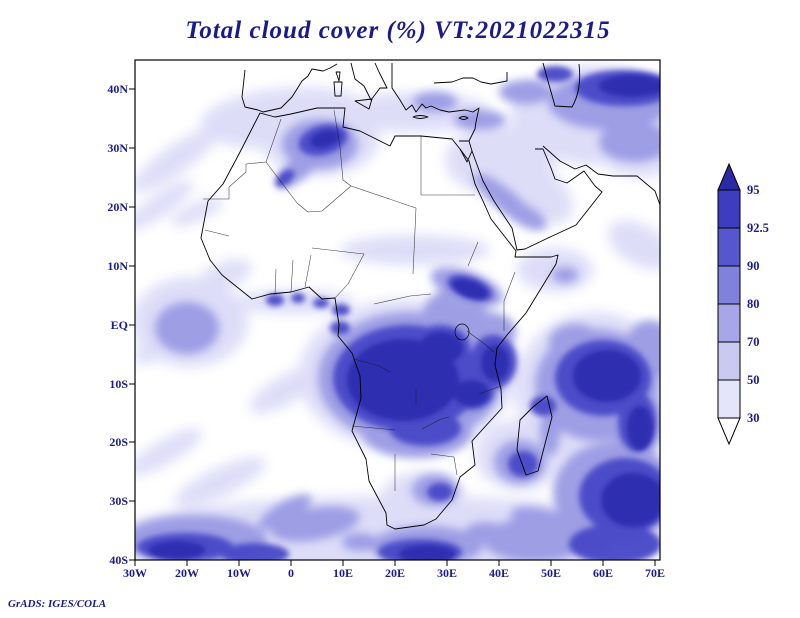  What do you see at coordinates (117, 148) in the screenshot?
I see `y-axis-label: 30N` at bounding box center [117, 148].